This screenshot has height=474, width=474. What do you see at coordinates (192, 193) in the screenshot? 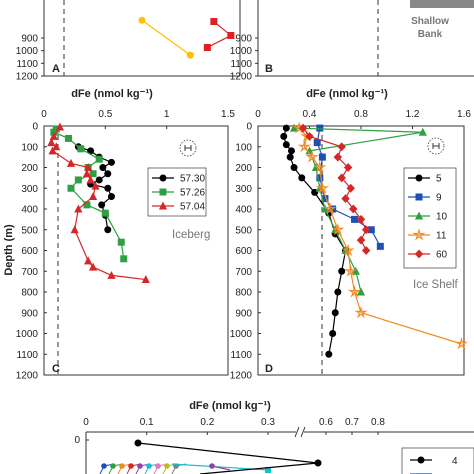
I see `panel-c-legend-label-57.26: 57.26` at bounding box center [192, 193].